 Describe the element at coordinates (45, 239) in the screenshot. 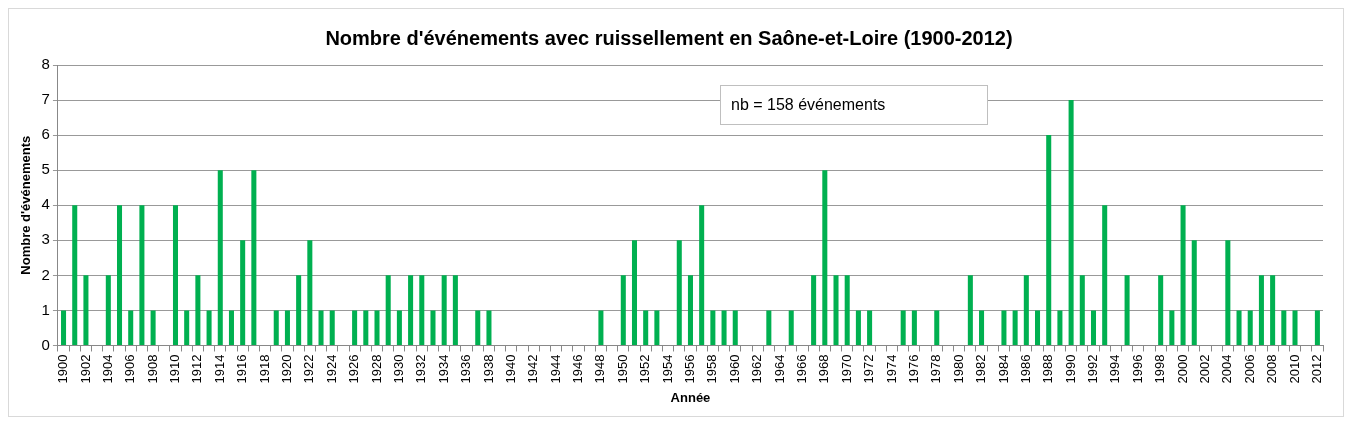

I see `y-tick-label: 3` at that location.